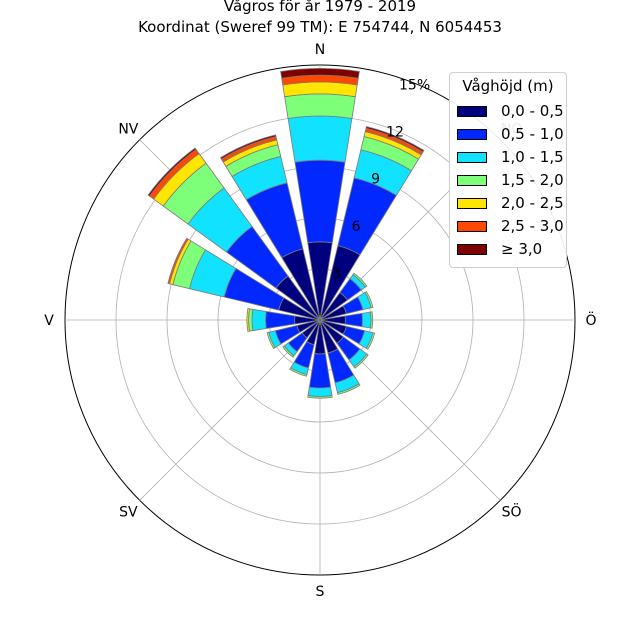  I want to click on radial-tick-label: 3, so click(336, 274).